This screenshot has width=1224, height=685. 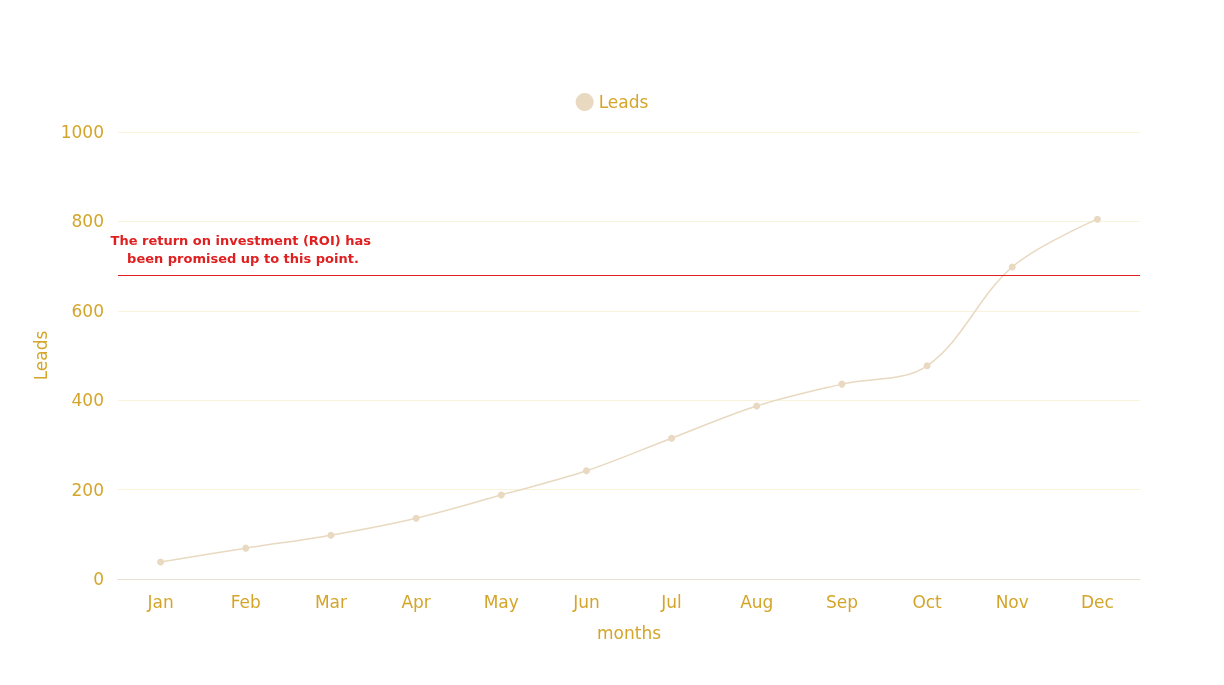 What do you see at coordinates (330, 601) in the screenshot?
I see `x-tick-label: Mar` at bounding box center [330, 601].